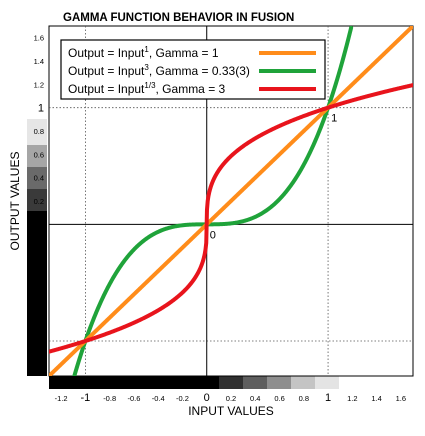 This screenshot has width=425, height=436. I want to click on y-gray-ramp, so click(37, 247).